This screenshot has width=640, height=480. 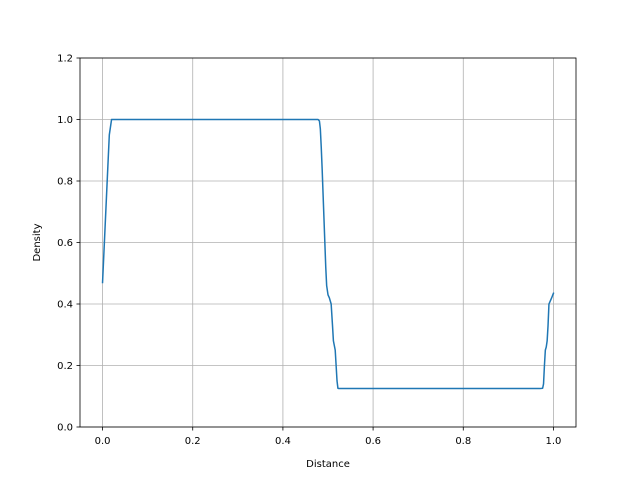 I want to click on y-tick-label: 1.2, so click(x=65, y=59).